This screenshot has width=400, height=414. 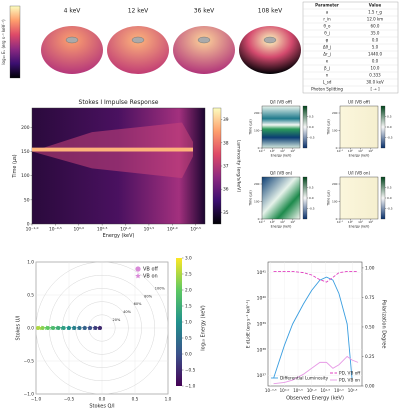 I want to click on table-cell: n, so click(x=327, y=75).